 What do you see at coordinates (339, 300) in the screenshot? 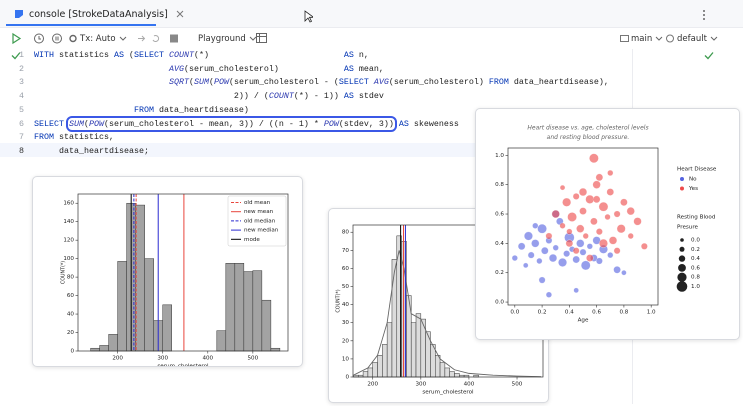
I see `y-axis-label: COUNT(*)` at bounding box center [339, 300].